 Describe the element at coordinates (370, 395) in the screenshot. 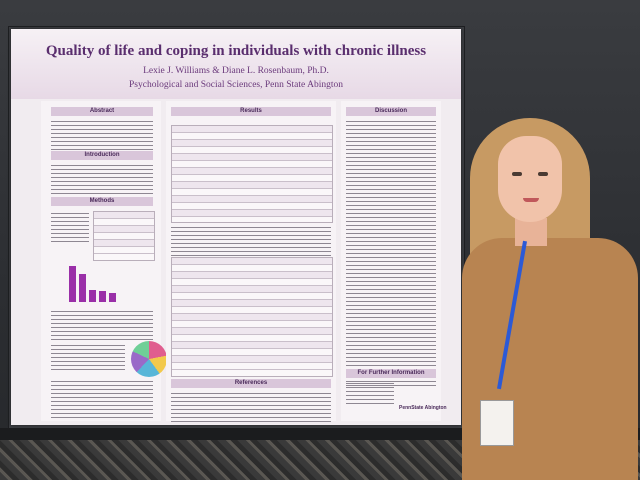

I see `further-info-text` at that location.